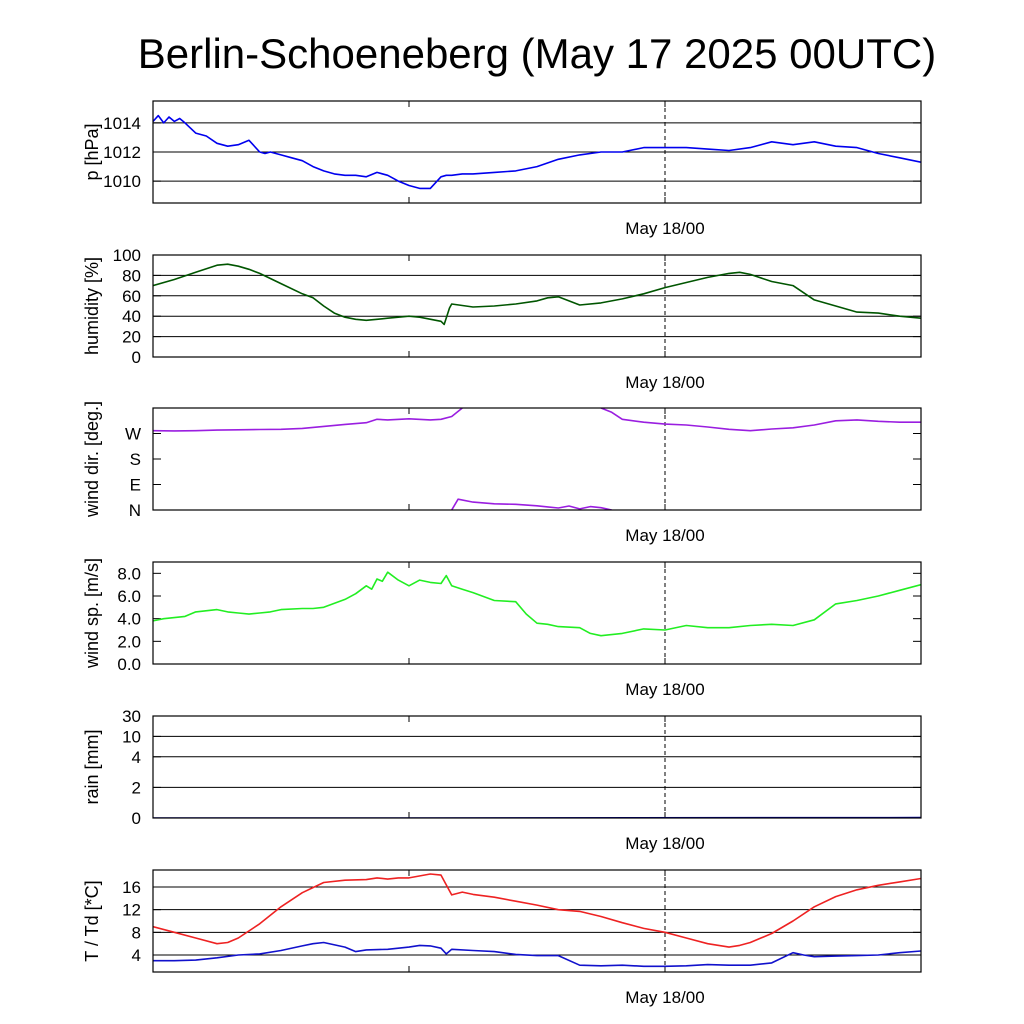  Describe the element at coordinates (136, 818) in the screenshot. I see `y-tick-label-rain-0: 0` at that location.